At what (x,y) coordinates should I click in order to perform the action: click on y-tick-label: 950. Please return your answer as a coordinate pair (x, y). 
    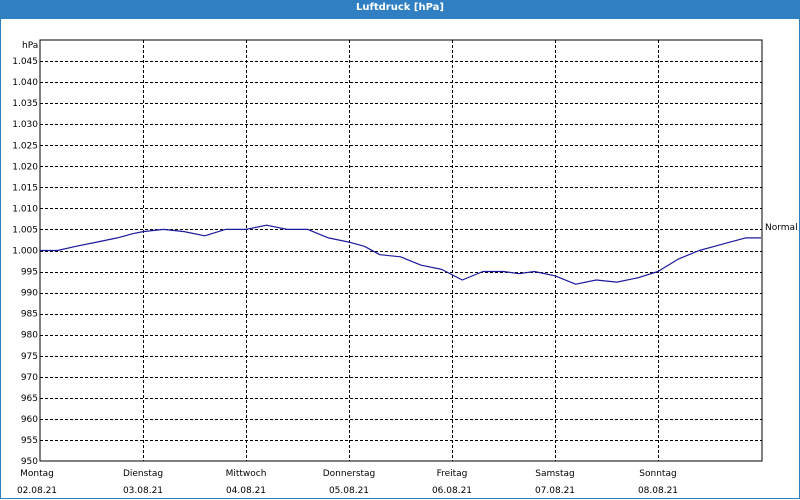
    Looking at the image, I should click on (29, 462).